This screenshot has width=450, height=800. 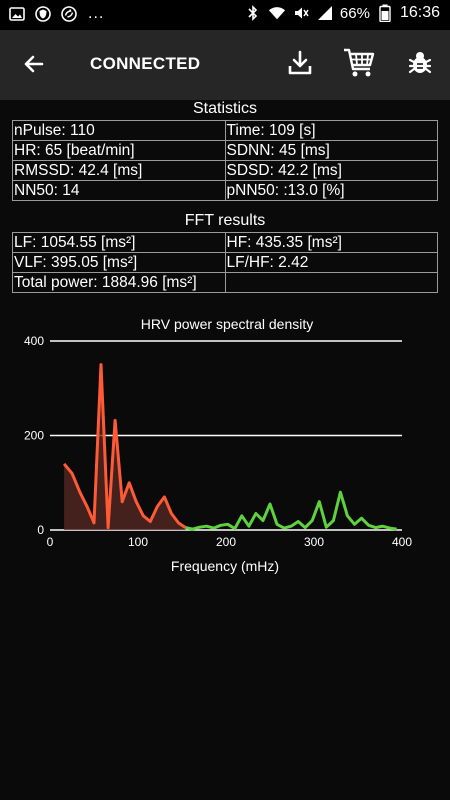 I want to click on battery-icon, so click(x=385, y=13).